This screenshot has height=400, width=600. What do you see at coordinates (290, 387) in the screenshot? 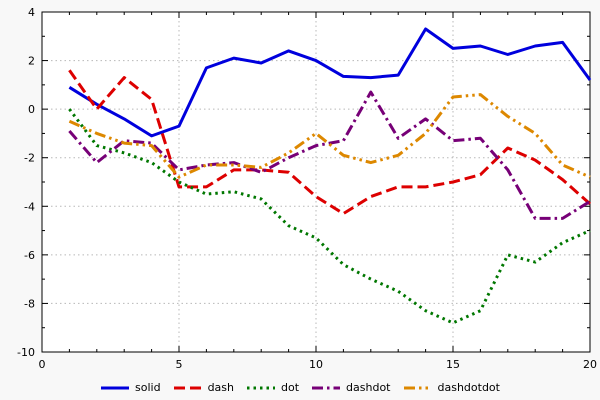
I see `legend-label: dot` at bounding box center [290, 387].